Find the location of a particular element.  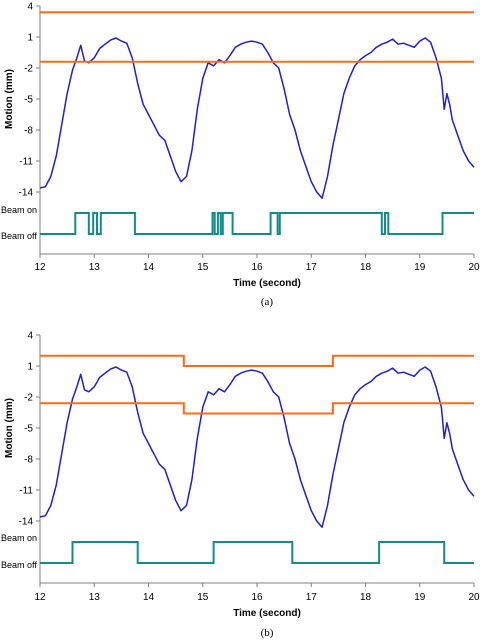

threshold-lower-series is located at coordinates (257, 408).